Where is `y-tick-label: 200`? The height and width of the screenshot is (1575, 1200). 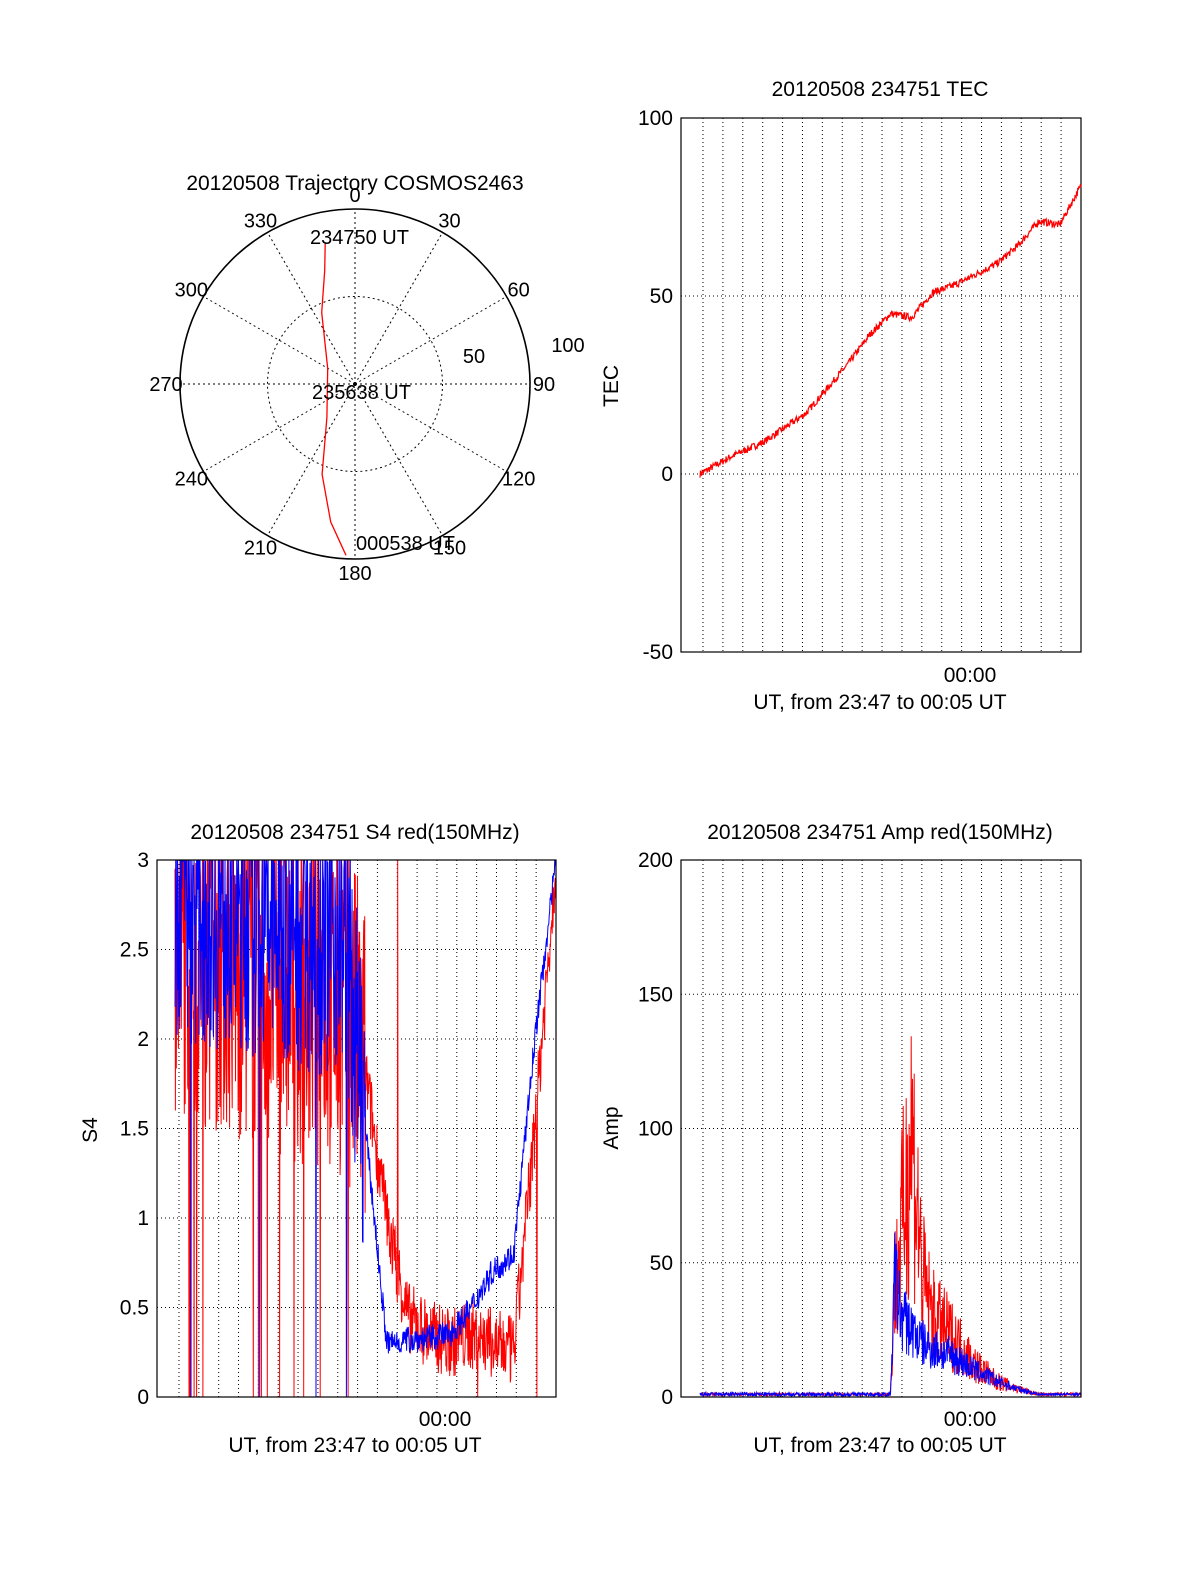
y-tick-label: 200 is located at coordinates (655, 860).